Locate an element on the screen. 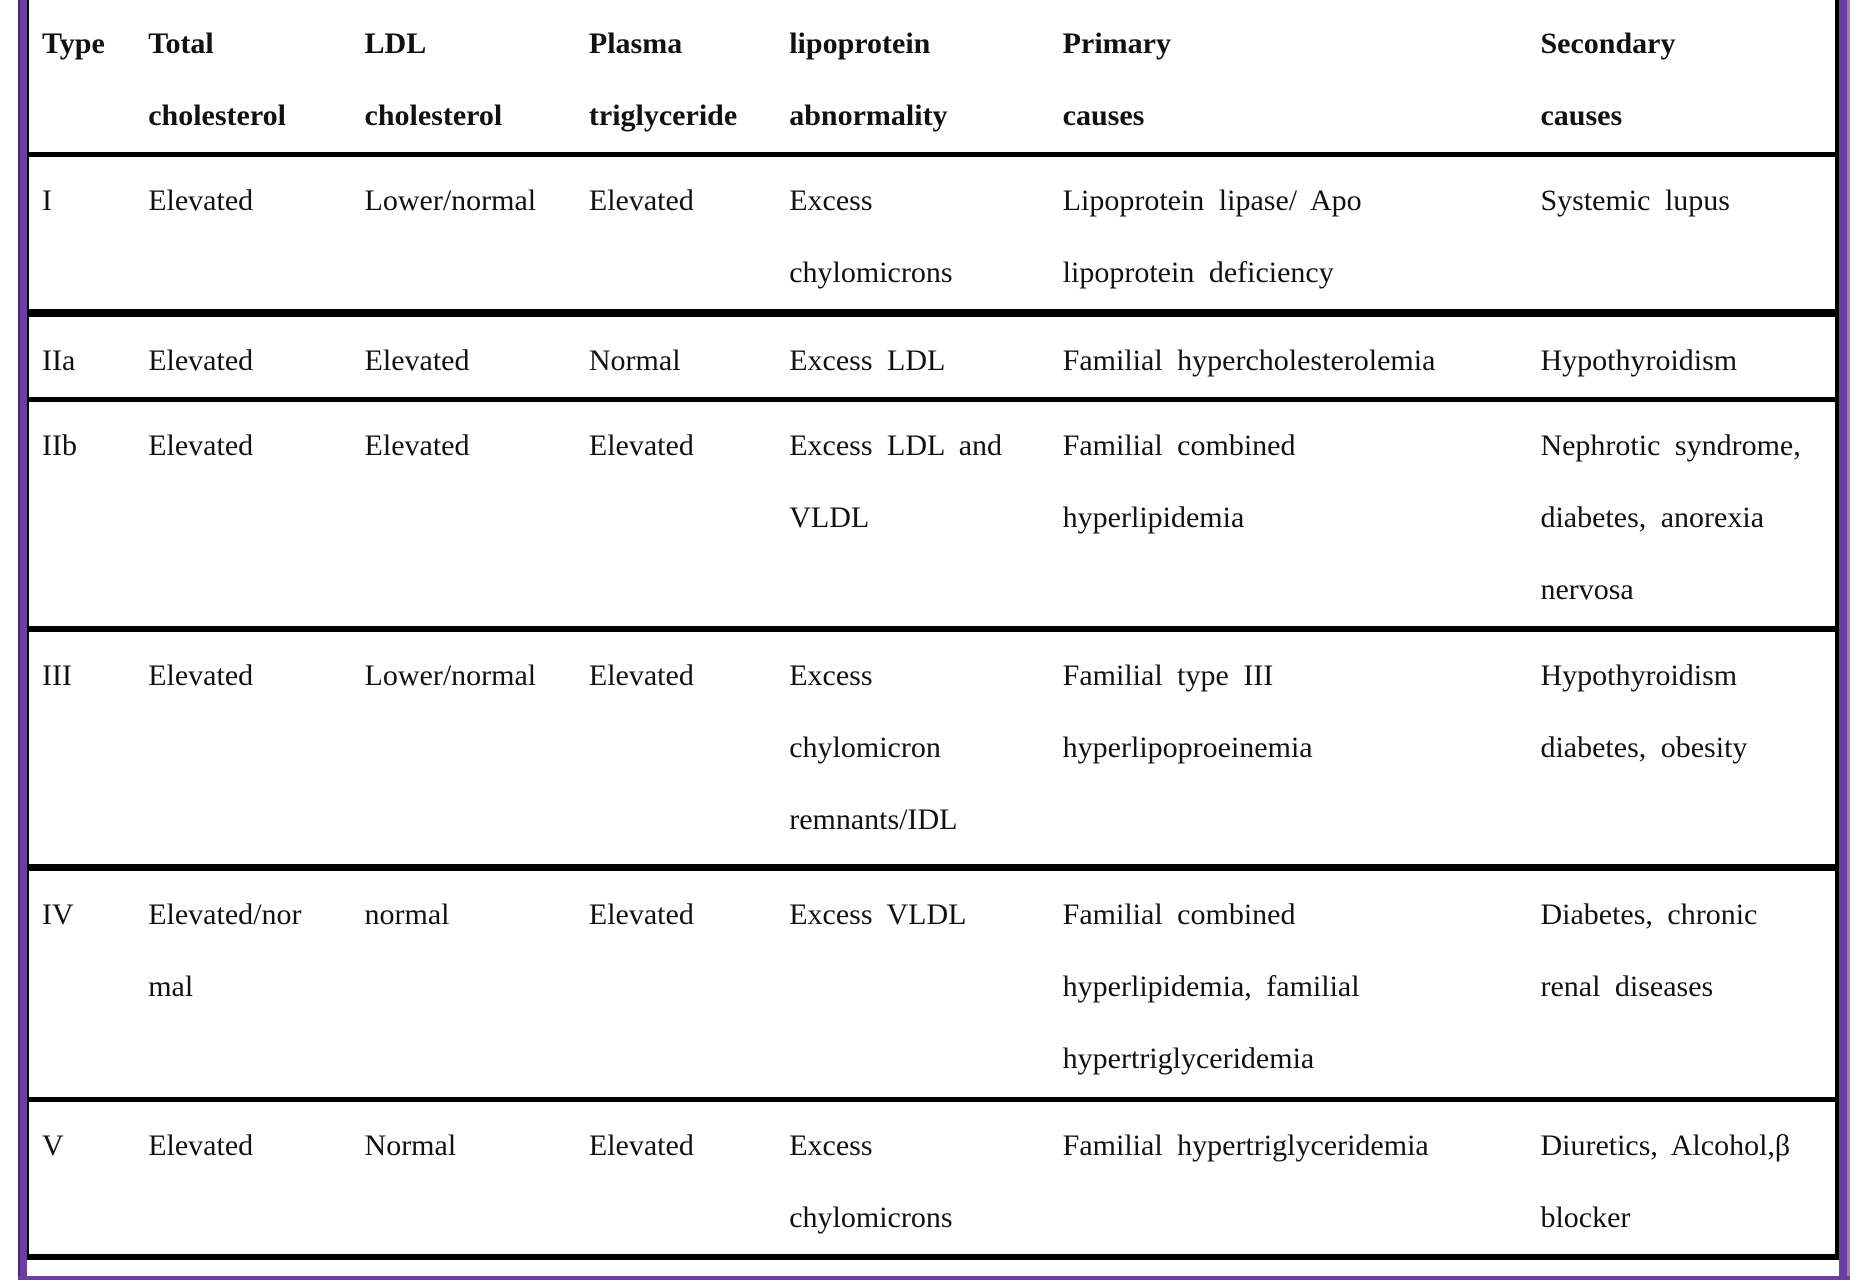 The width and height of the screenshot is (1862, 1280). type-cell: V is located at coordinates (88, 1179).